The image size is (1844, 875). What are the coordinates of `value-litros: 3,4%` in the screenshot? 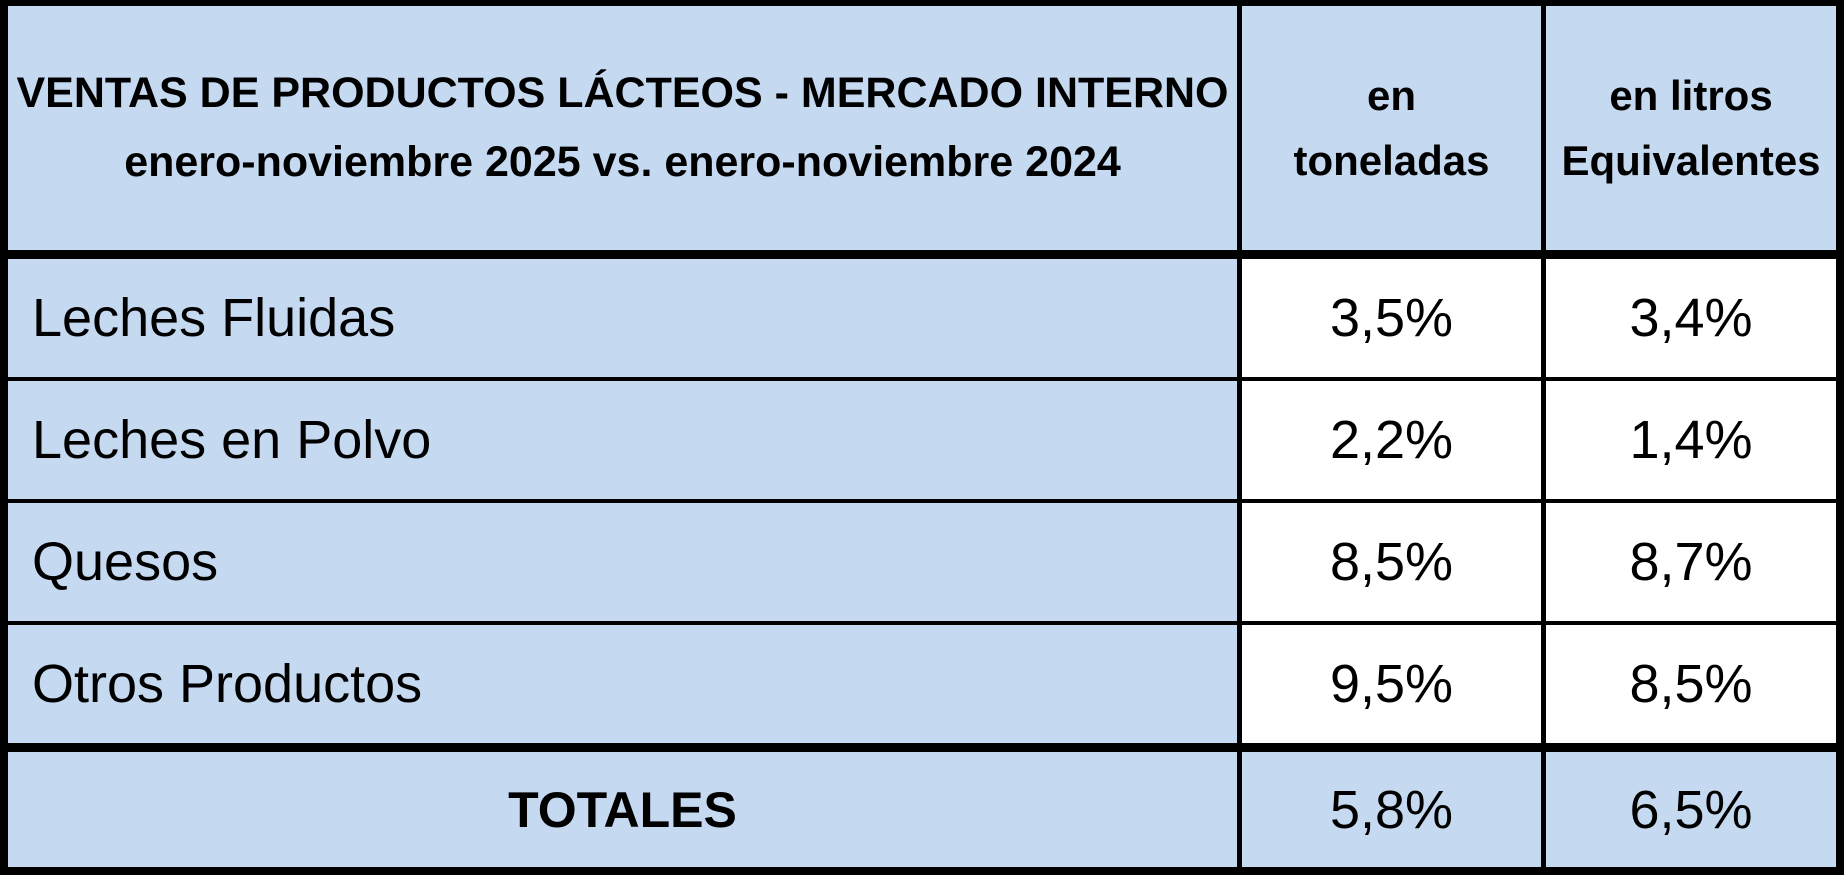 It's located at (1691, 318).